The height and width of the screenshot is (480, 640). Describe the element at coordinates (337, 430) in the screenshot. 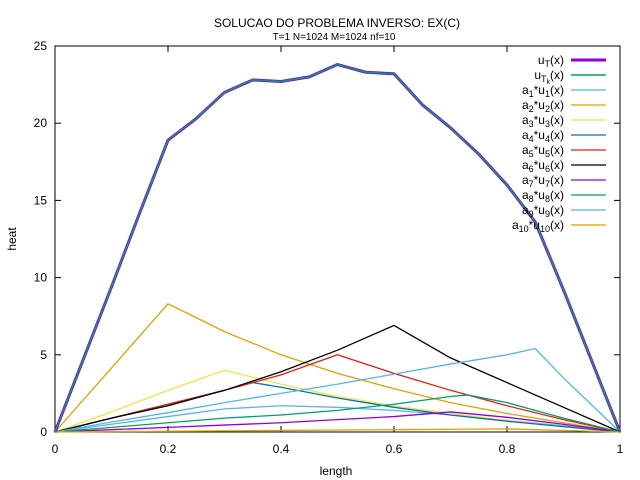

I see `series-line-a10` at that location.